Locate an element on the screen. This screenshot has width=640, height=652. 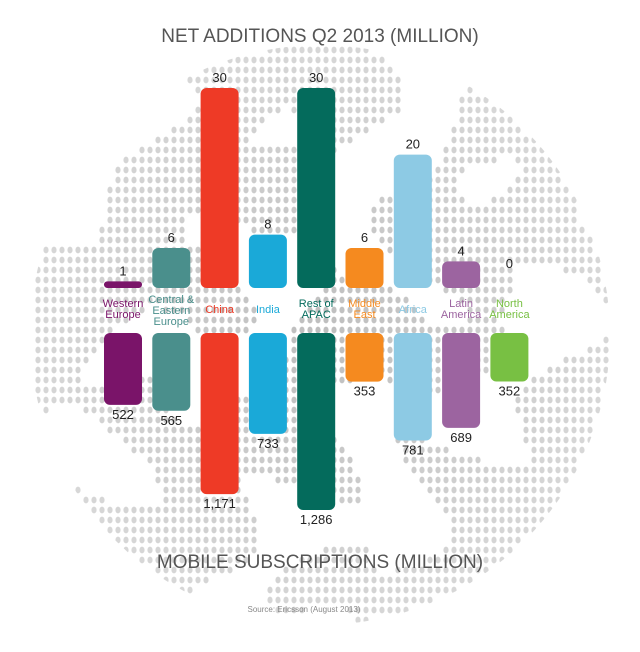
category-label-north-america: North America is located at coordinates (509, 309).